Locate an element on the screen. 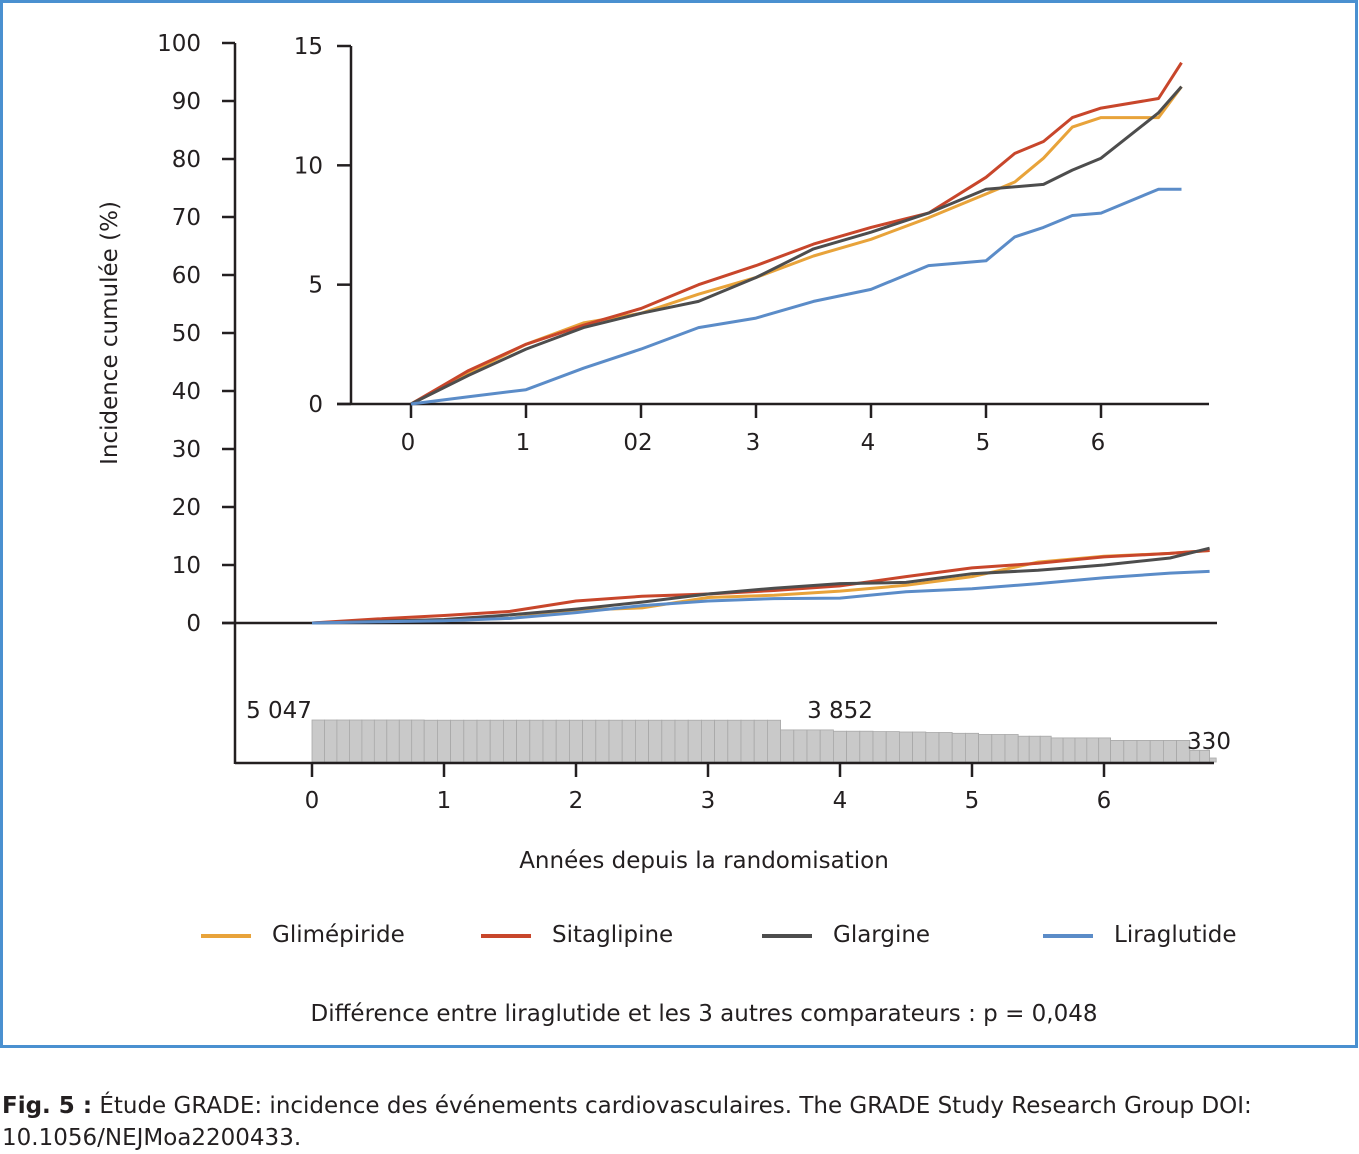 The width and height of the screenshot is (1359, 1154). legend-label-sitaglipine: Sitaglipine is located at coordinates (612, 935).